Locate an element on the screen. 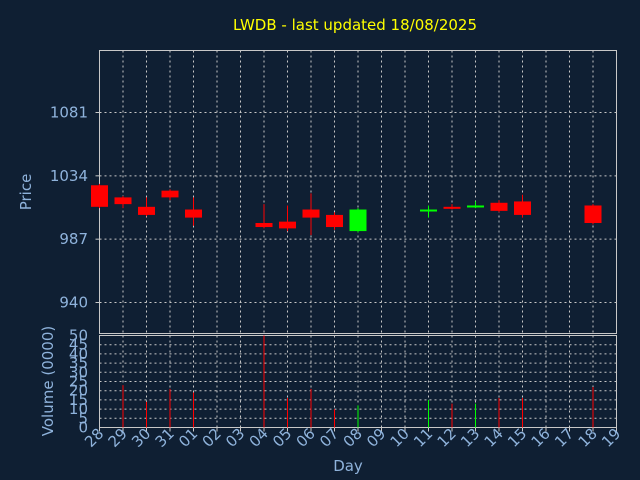 Image resolution: width=640 pixels, height=480 pixels. price-tick-label: 1034 is located at coordinates (69, 176).